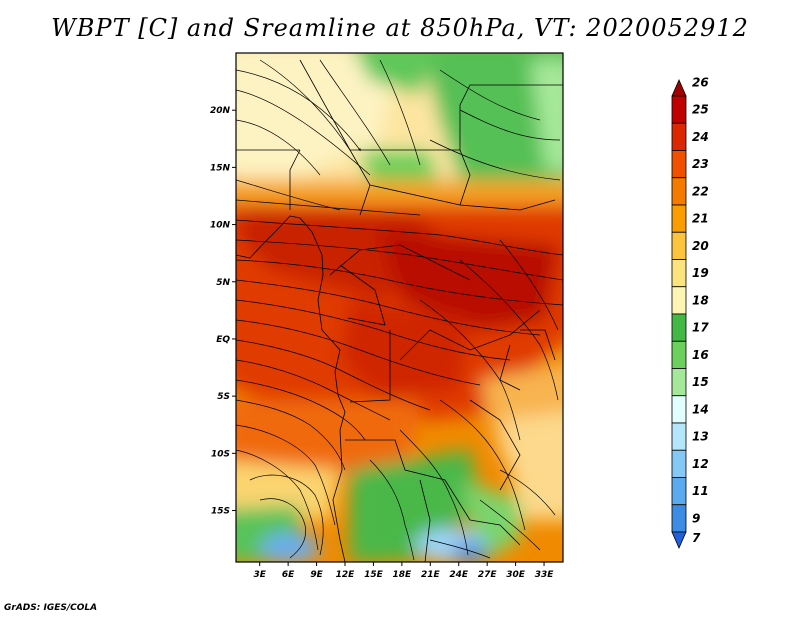 Image resolution: width=800 pixels, height=618 pixels. I want to click on longitude-axis: 3E 6E 9E 12E 15E 18E 21E 24E 27E 30E 33E, so click(403, 571).